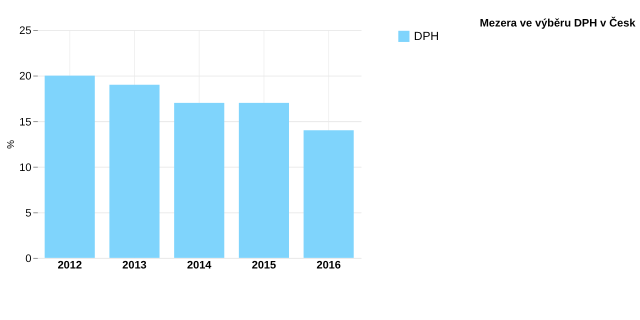  What do you see at coordinates (11, 144) in the screenshot?
I see `y-axis-title: %` at bounding box center [11, 144].